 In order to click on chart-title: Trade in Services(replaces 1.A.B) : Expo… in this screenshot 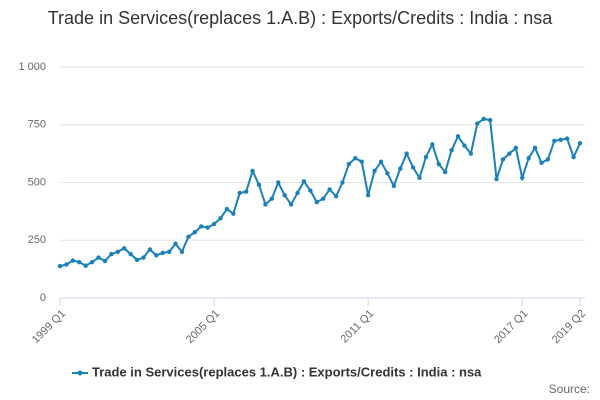, I will do `click(300, 18)`.